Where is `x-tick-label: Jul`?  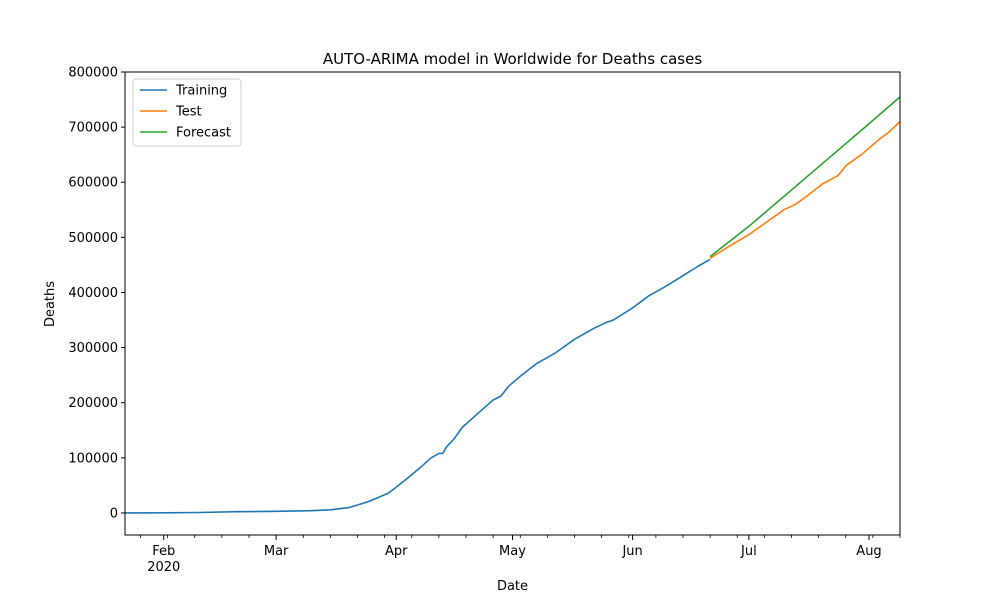
x-tick-label: Jul is located at coordinates (748, 551).